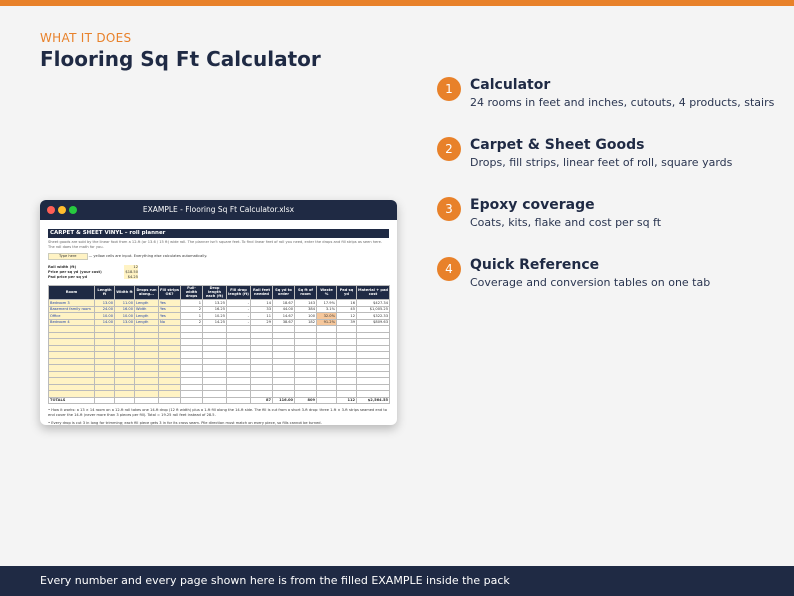 This screenshot has height=596, width=794. I want to click on feature-title: Quick Reference, so click(535, 265).